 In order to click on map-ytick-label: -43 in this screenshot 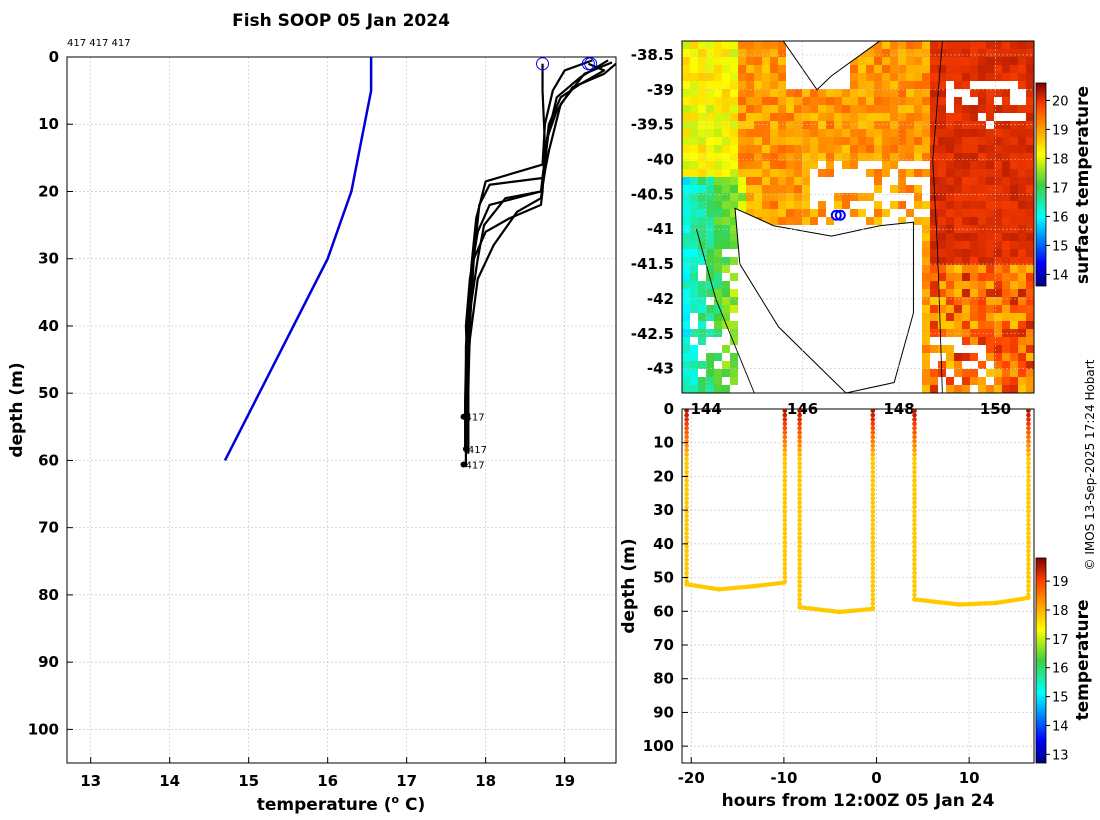, I will do `click(660, 369)`.